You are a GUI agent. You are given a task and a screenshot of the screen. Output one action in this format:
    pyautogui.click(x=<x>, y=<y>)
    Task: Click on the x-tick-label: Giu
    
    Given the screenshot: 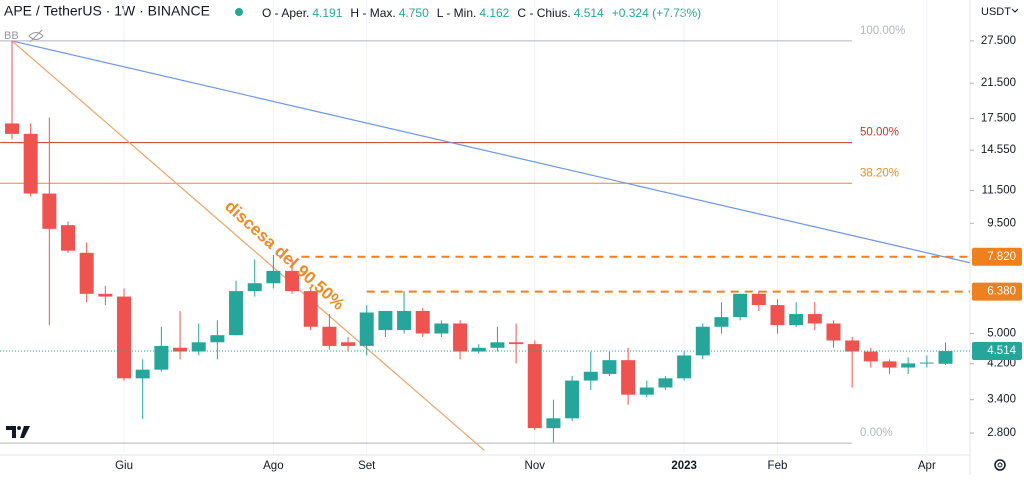 What is the action you would take?
    pyautogui.click(x=124, y=466)
    